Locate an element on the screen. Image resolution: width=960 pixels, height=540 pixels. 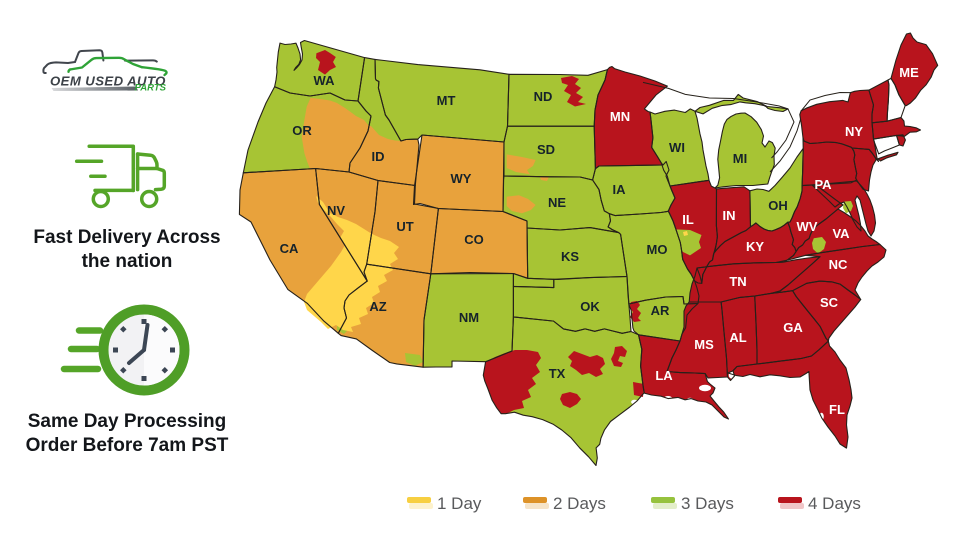
svg-text: MI is located at coordinates (740, 158).